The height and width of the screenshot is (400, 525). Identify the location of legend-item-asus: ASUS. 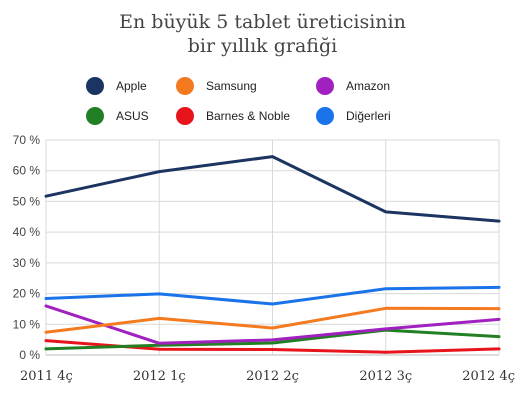
(117, 116).